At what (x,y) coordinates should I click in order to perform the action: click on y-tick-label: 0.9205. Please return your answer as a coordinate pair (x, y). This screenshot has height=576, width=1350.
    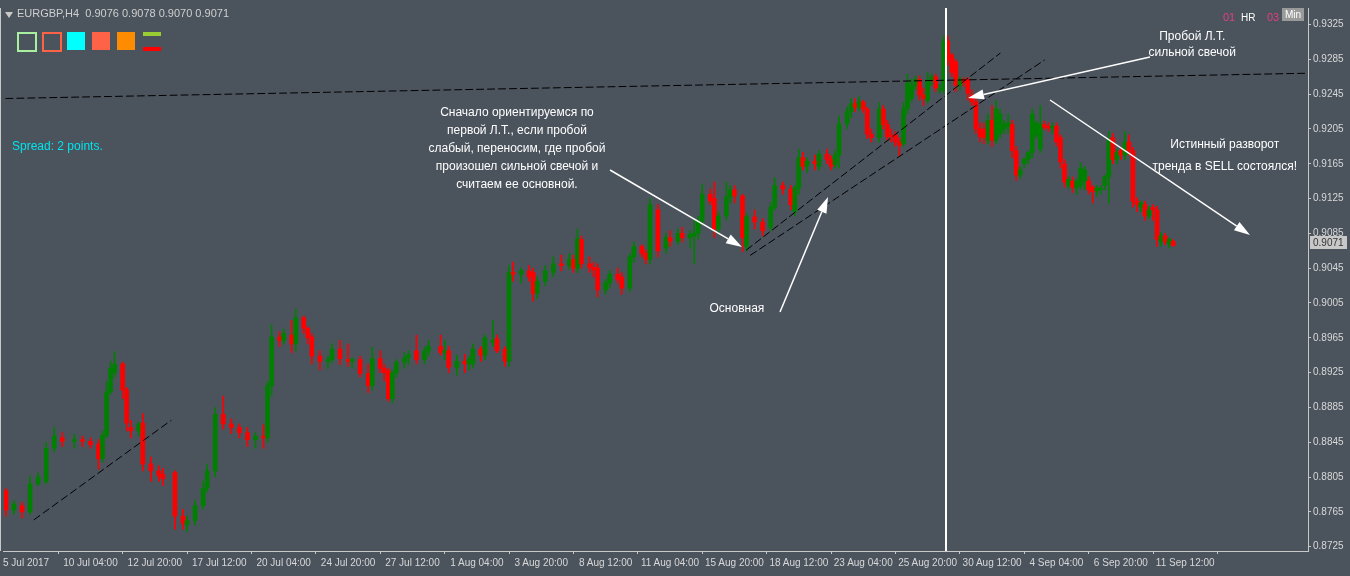
    Looking at the image, I should click on (1329, 128).